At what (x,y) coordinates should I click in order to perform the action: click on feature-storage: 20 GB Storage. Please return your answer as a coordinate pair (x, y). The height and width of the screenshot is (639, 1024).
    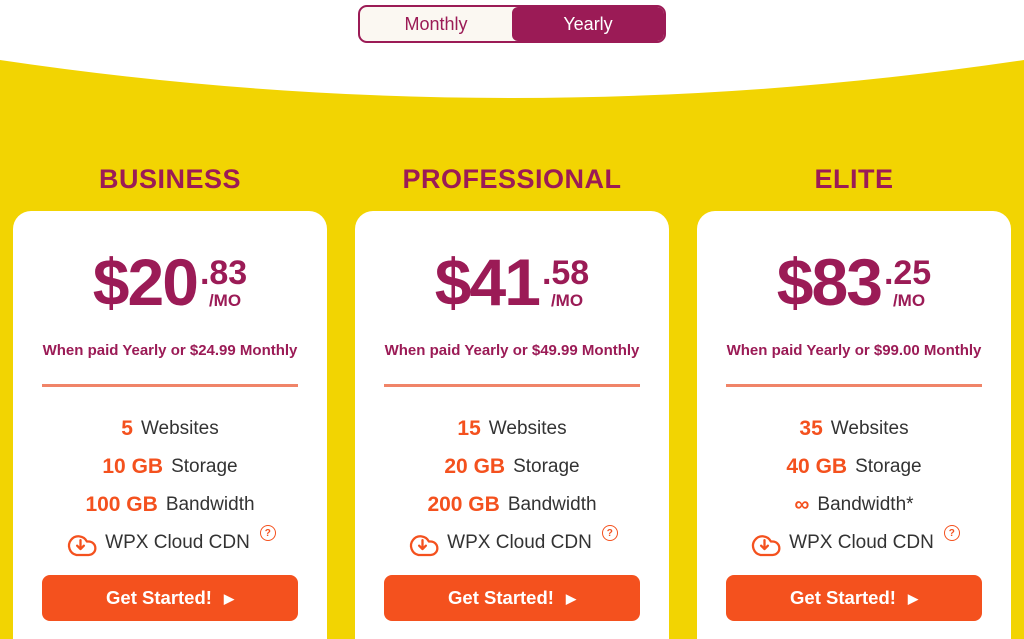
    Looking at the image, I should click on (512, 466).